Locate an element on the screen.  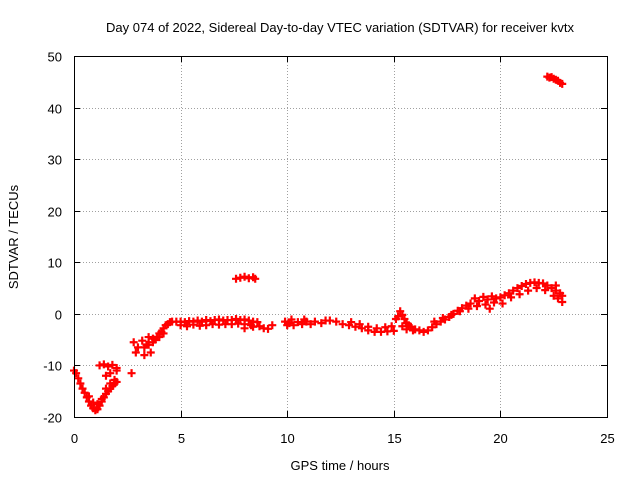
x-tick-label: 5 is located at coordinates (181, 438).